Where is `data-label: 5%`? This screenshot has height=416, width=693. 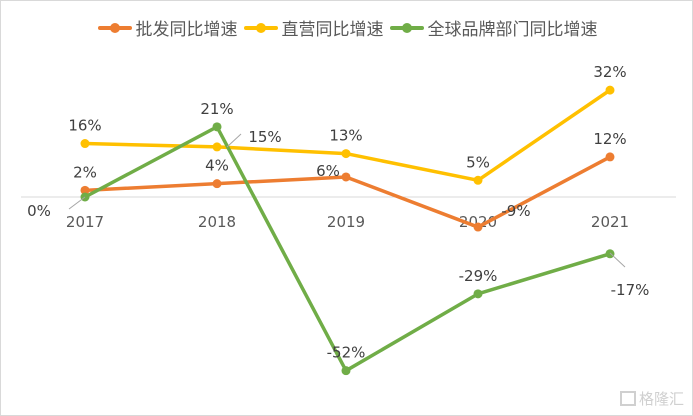 data-label: 5% is located at coordinates (478, 162).